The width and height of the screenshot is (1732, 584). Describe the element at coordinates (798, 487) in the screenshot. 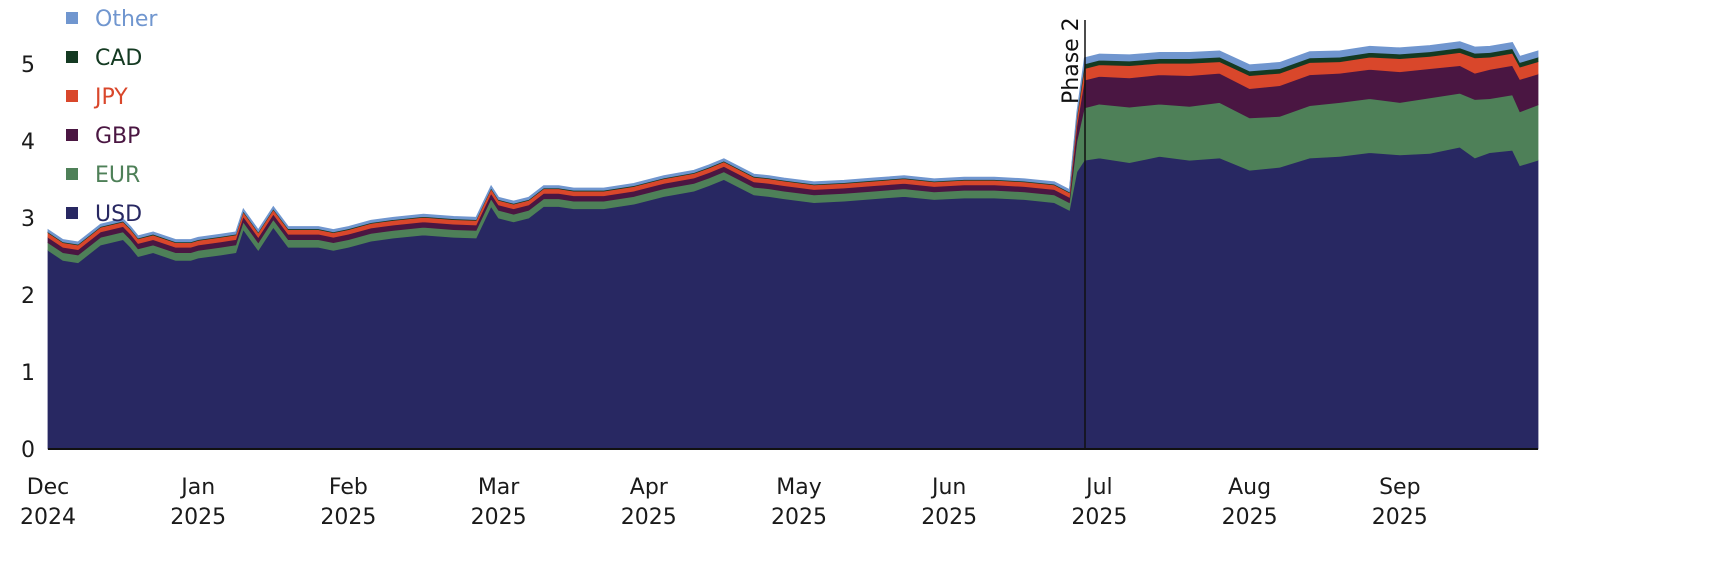

I see `x-tick-month: May` at that location.